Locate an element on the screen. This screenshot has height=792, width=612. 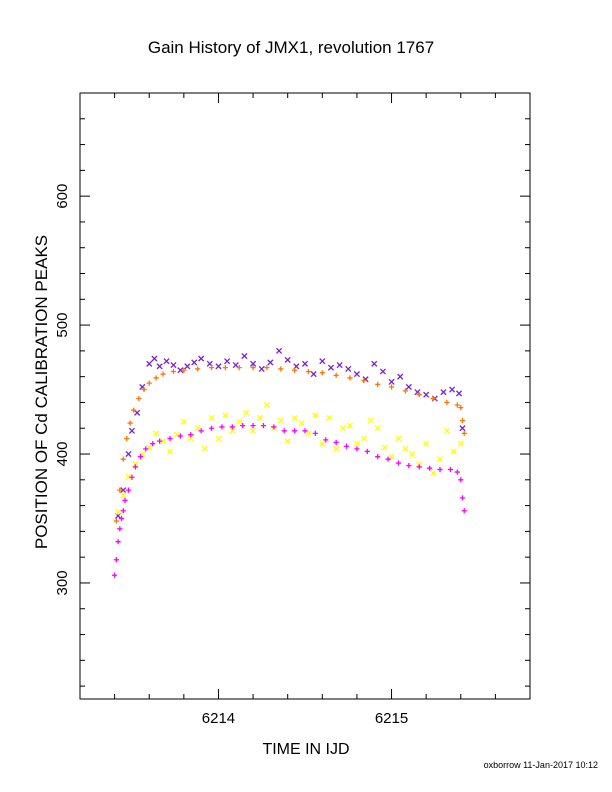
chart-title: Gain History of JMX1, revolution 1767 is located at coordinates (291, 47).